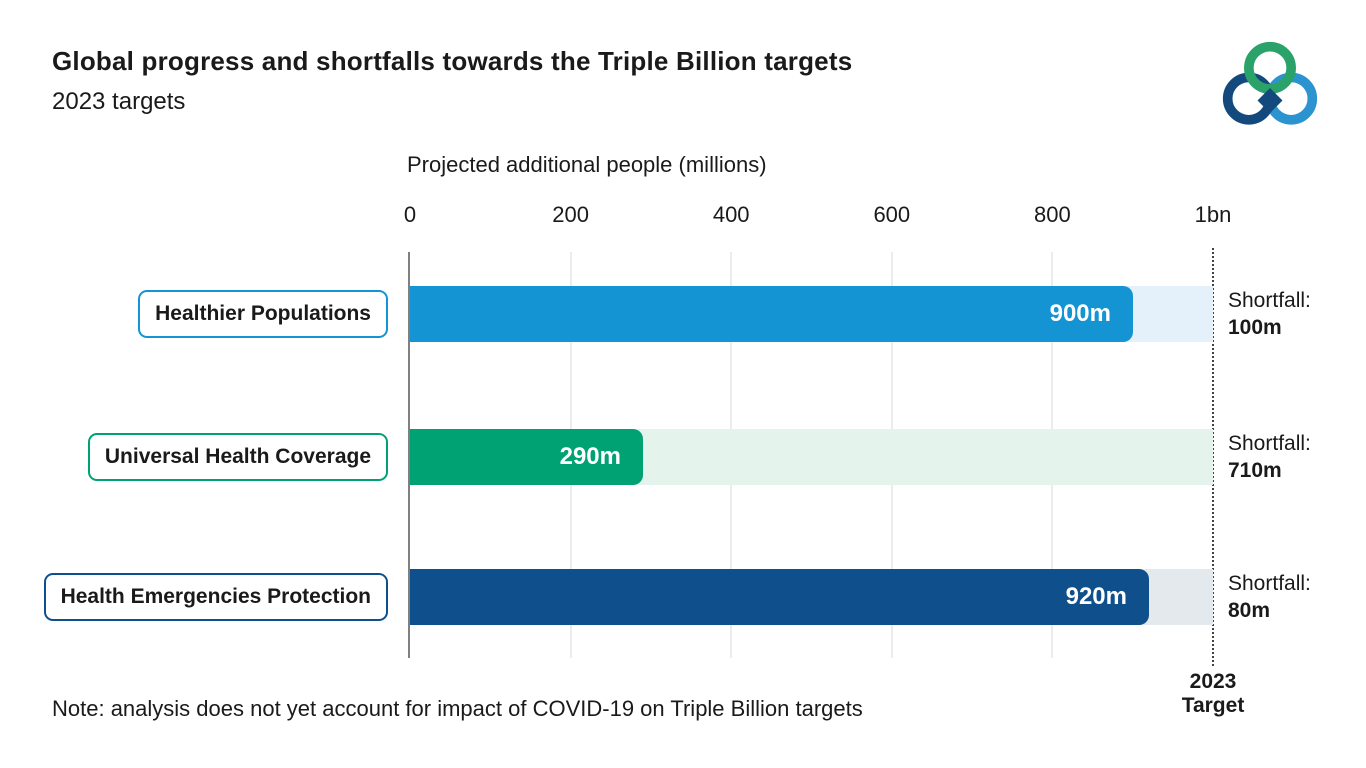 The width and height of the screenshot is (1366, 768). What do you see at coordinates (1213, 681) in the screenshot?
I see `target-label-year: 2023` at bounding box center [1213, 681].